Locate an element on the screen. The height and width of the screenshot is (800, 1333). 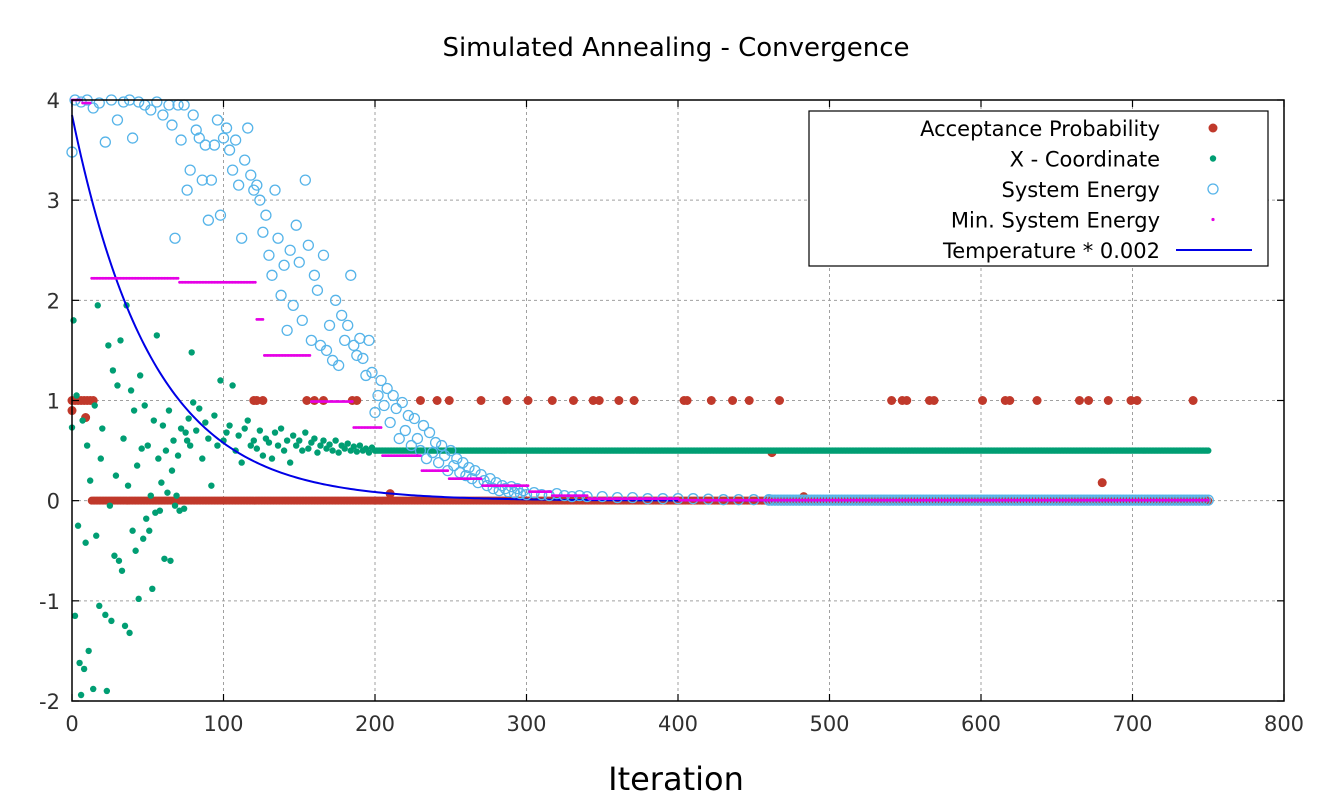
x-tick-label: 100 is located at coordinates (223, 724).